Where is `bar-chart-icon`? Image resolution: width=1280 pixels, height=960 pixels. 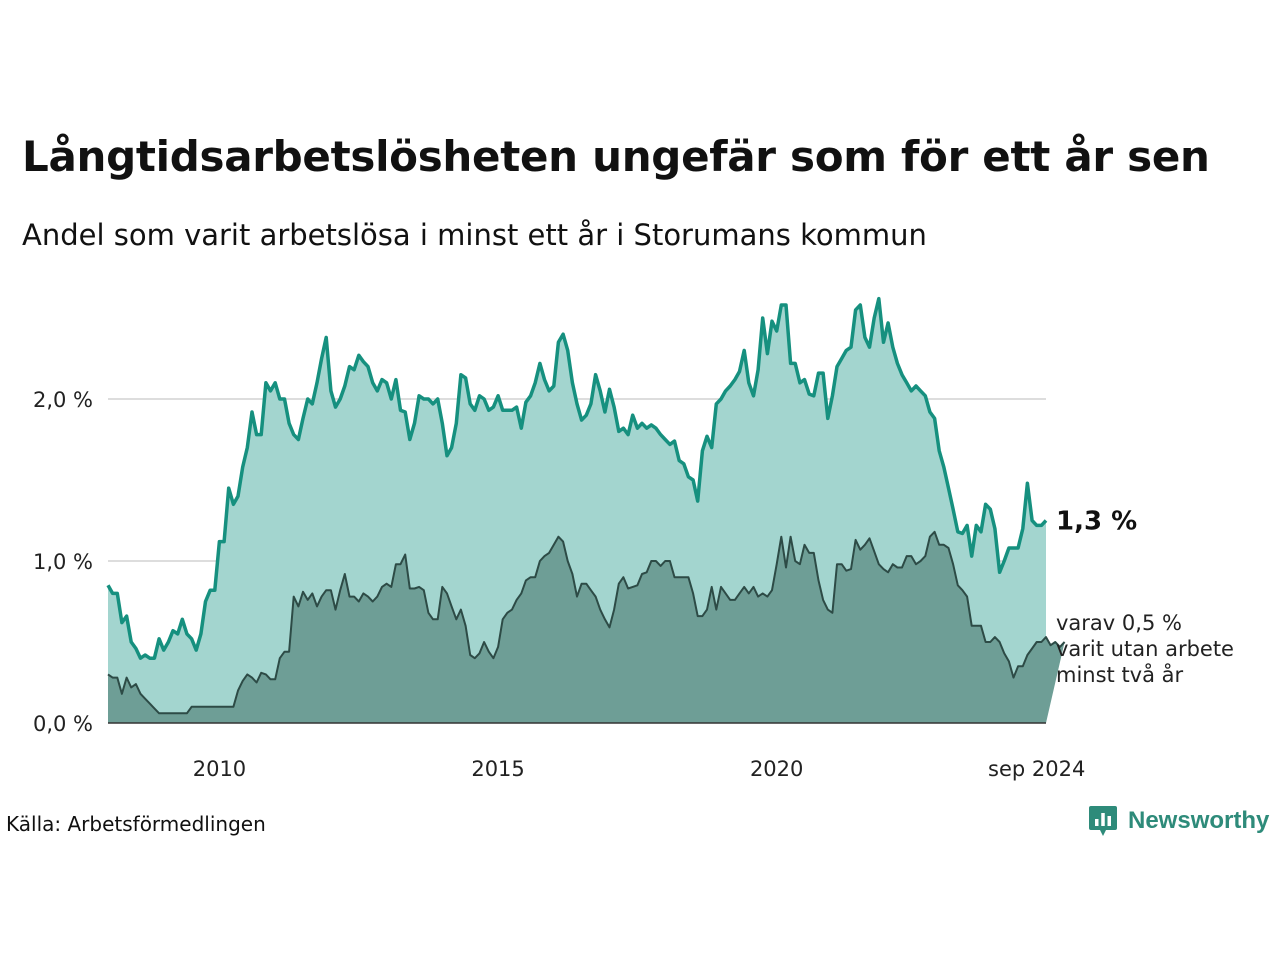
bar-chart-icon is located at coordinates (1103, 821).